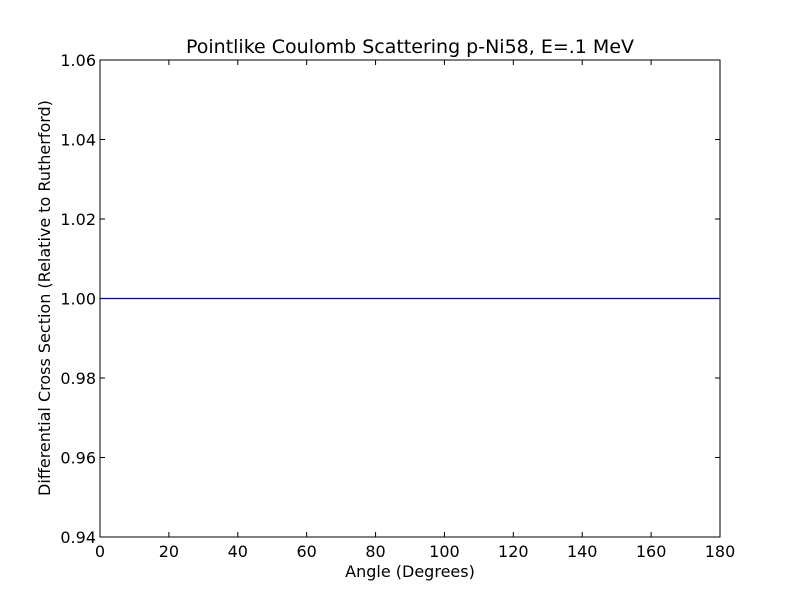 The height and width of the screenshot is (597, 800). I want to click on y-tick-label: 1.06, so click(78, 60).